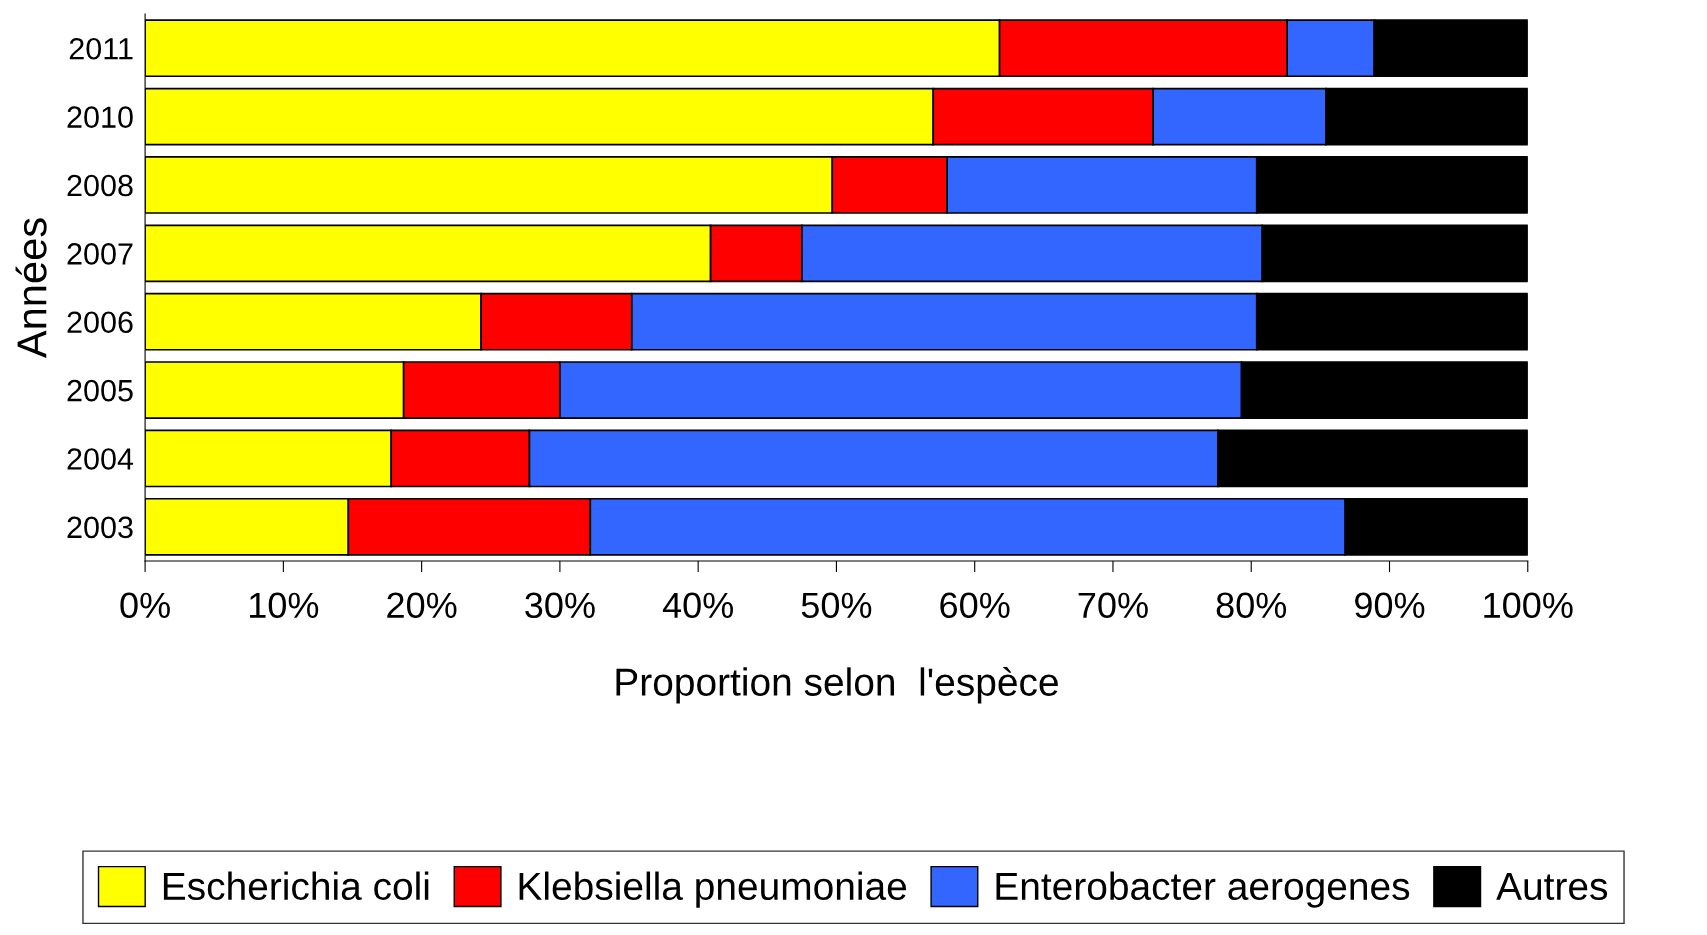 This screenshot has height=935, width=1707. Describe the element at coordinates (1113, 605) in the screenshot. I see `x-tick-label: 70%` at that location.